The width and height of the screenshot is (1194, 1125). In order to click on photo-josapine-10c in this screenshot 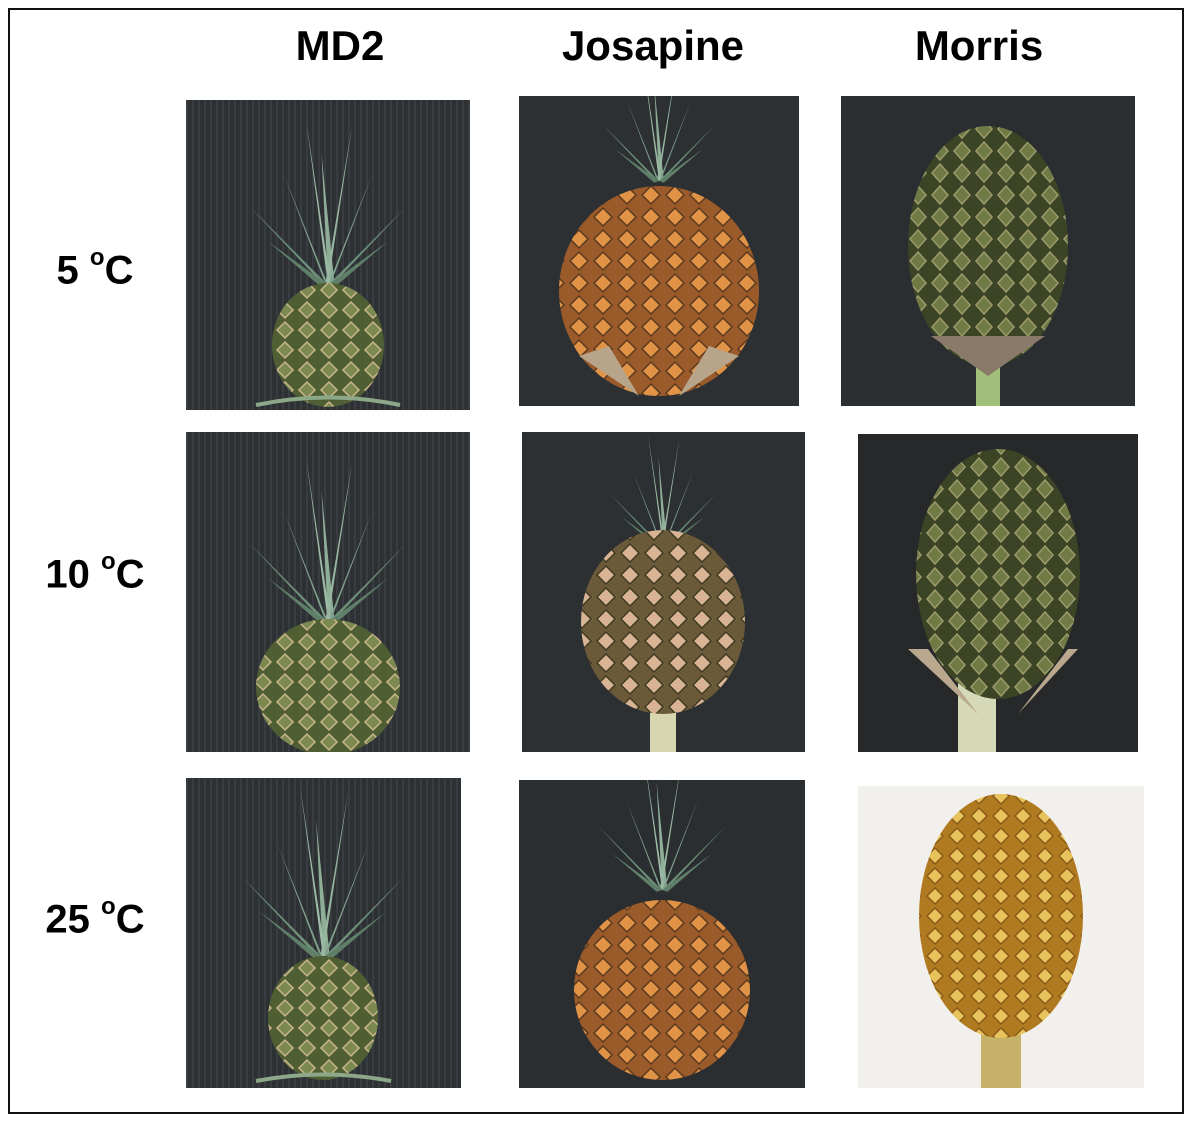, I will do `click(663, 592)`.